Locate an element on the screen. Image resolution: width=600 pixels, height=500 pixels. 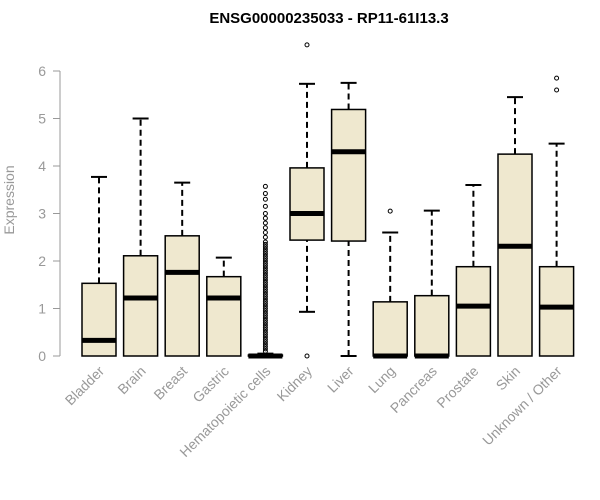
box-liver is located at coordinates (348, 219).